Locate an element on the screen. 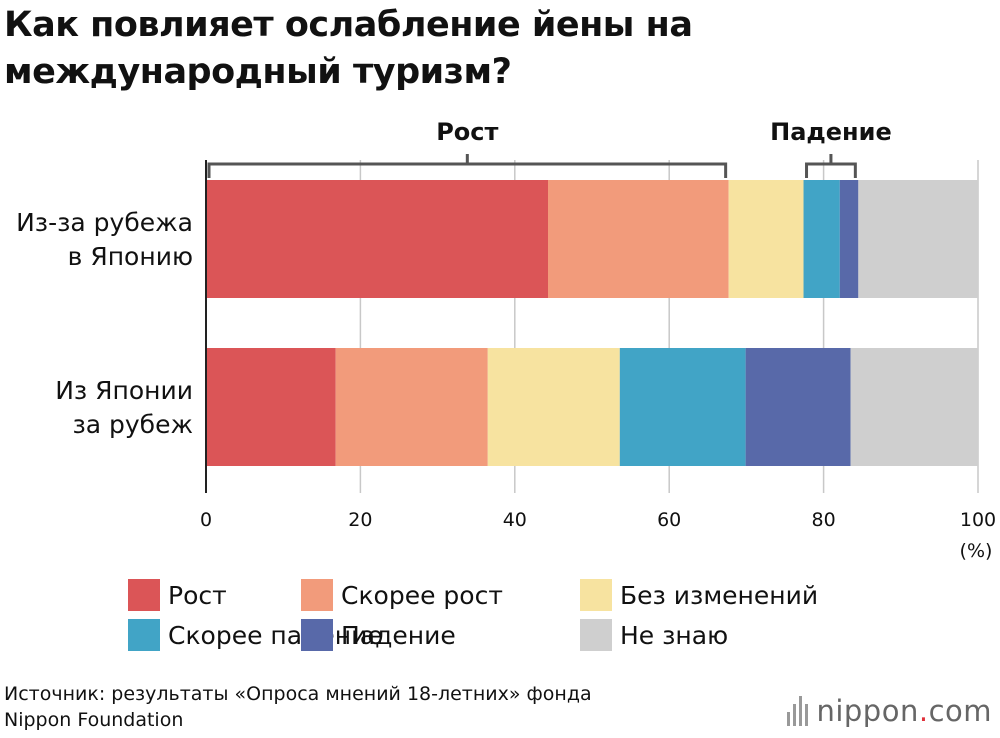 This screenshot has width=1000, height=738. legend-item: Рост is located at coordinates (177, 595).